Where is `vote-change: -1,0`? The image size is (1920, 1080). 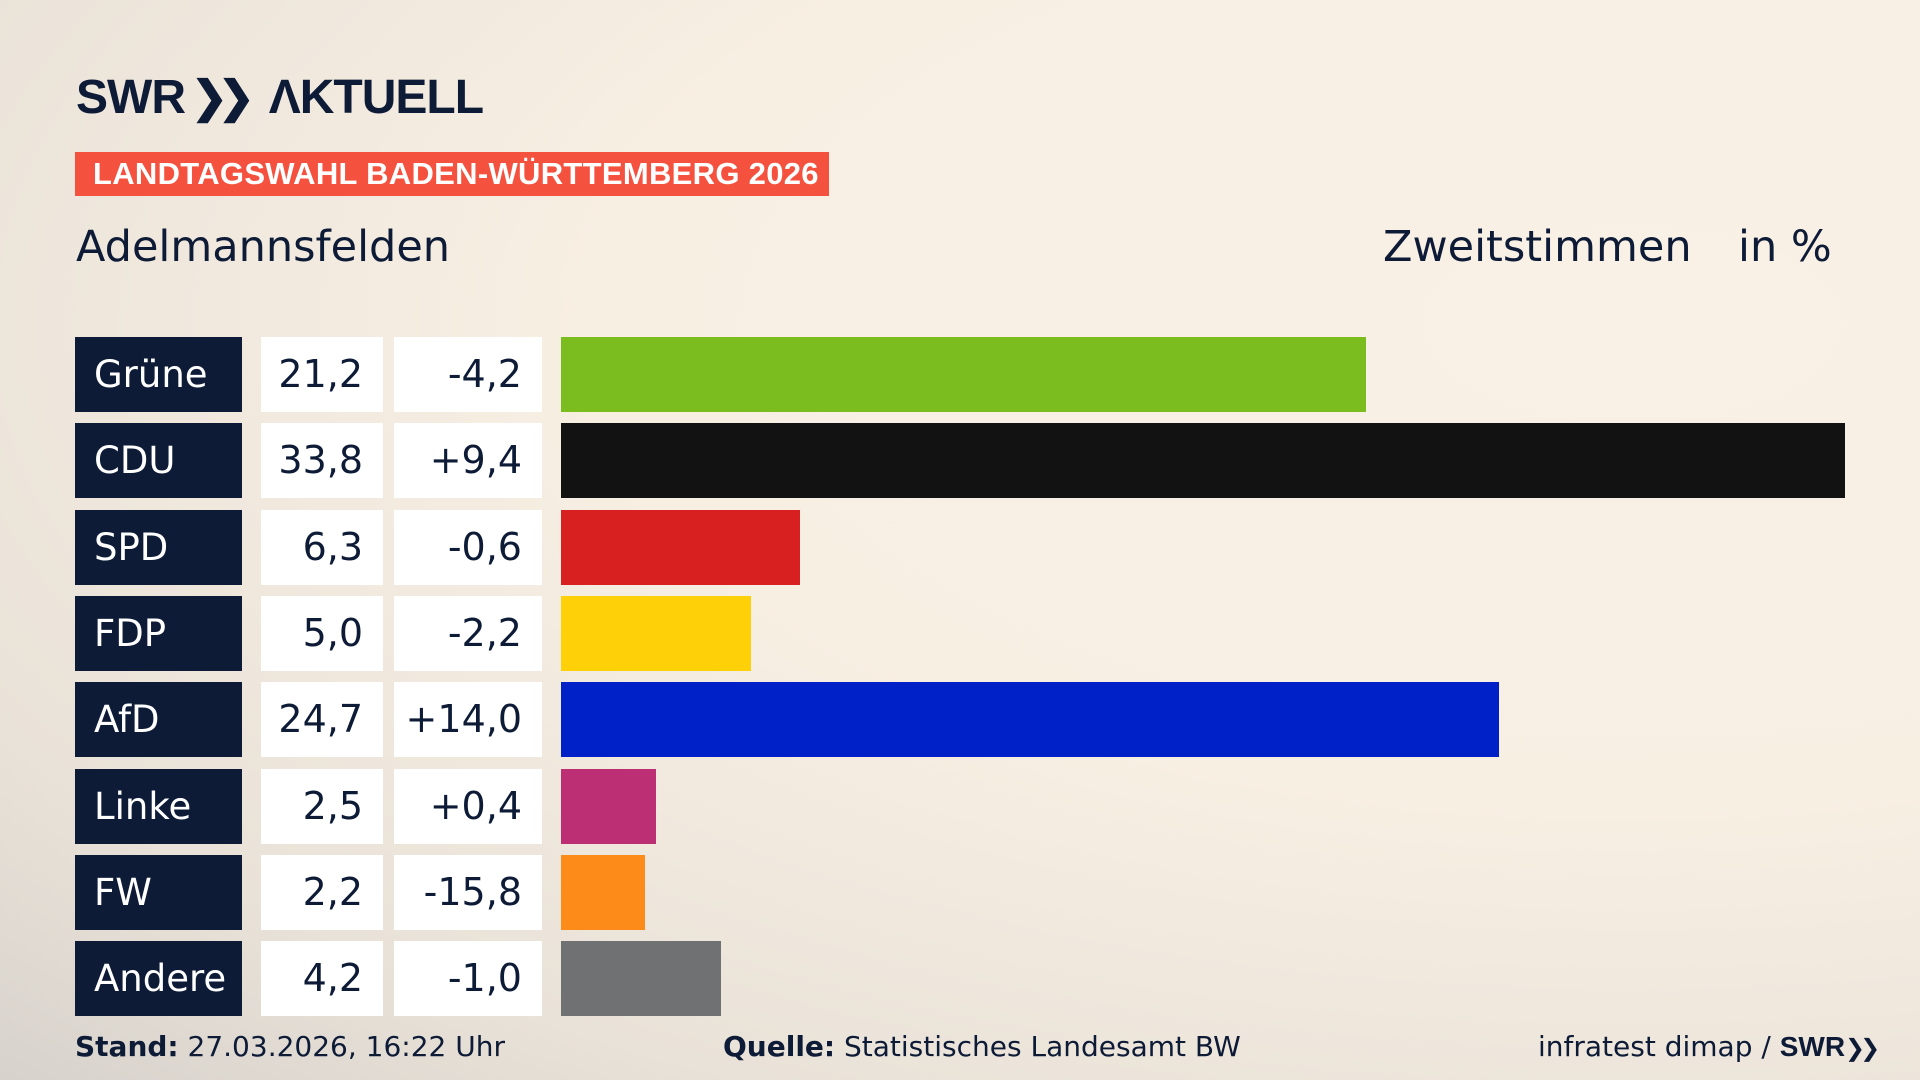
vote-change: -1,0 is located at coordinates (468, 979).